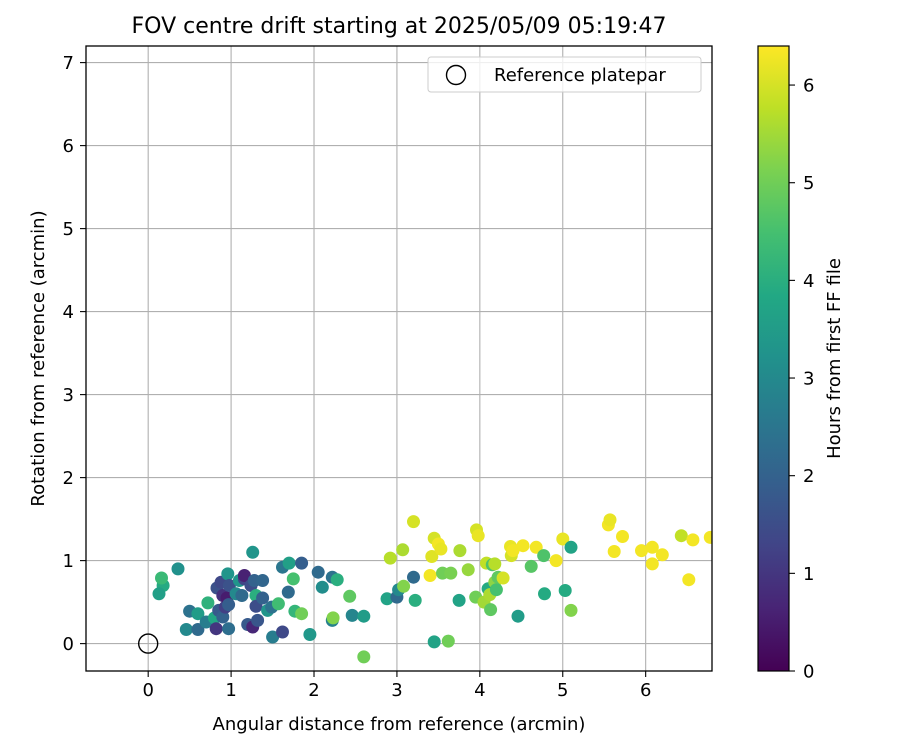 This screenshot has height=750, width=900. Describe the element at coordinates (74, 354) in the screenshot. I see `y-axis-ticks: 0 1 2 3 4 5 6 7` at that location.